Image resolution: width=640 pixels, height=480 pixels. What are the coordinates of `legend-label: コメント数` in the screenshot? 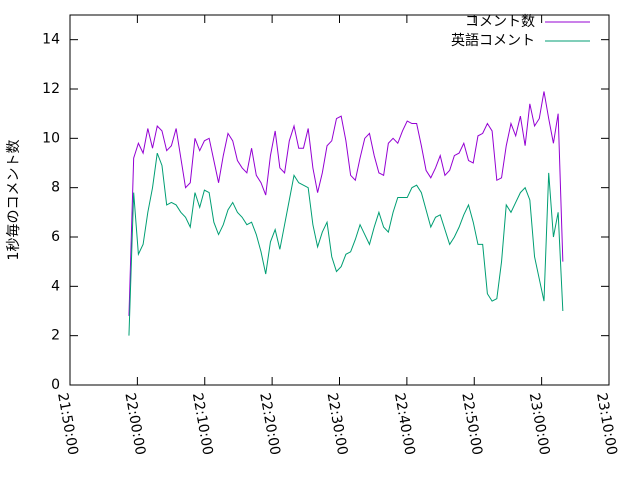 It's located at (500, 22).